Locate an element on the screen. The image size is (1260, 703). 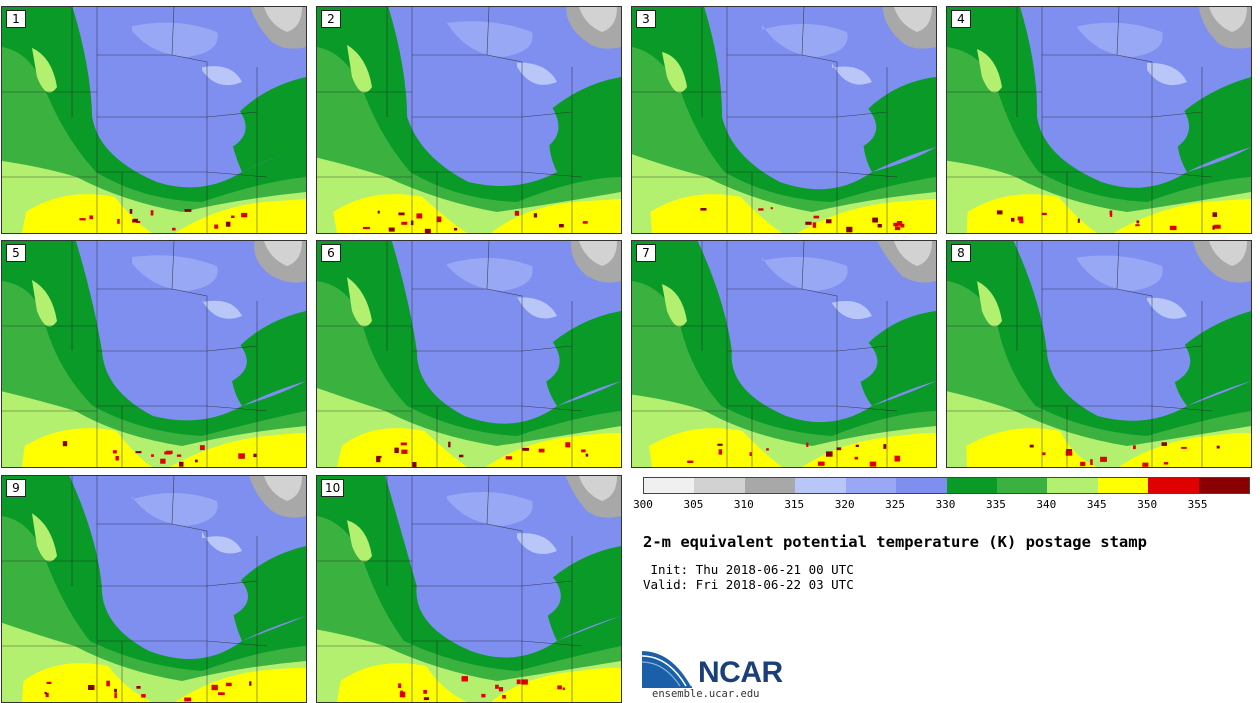
panel-number: 7 is located at coordinates (646, 253).